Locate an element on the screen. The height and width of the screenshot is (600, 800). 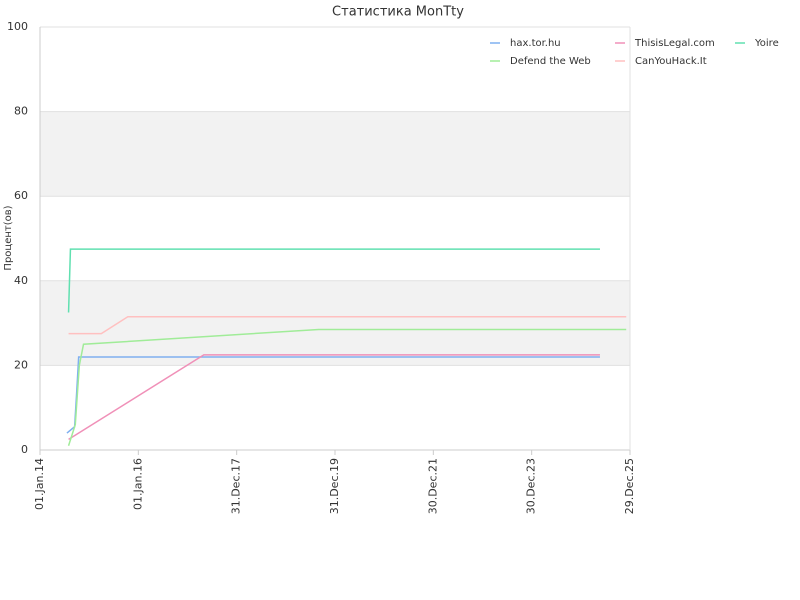
legend-label: Defend the Web is located at coordinates (550, 61).